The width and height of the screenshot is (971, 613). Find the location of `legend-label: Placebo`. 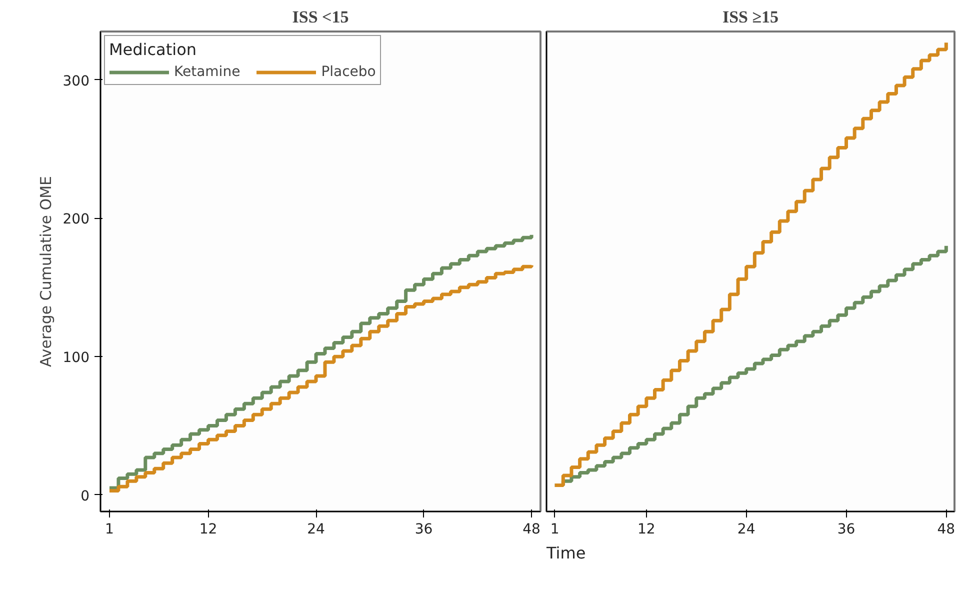

legend-label: Placebo is located at coordinates (348, 72).